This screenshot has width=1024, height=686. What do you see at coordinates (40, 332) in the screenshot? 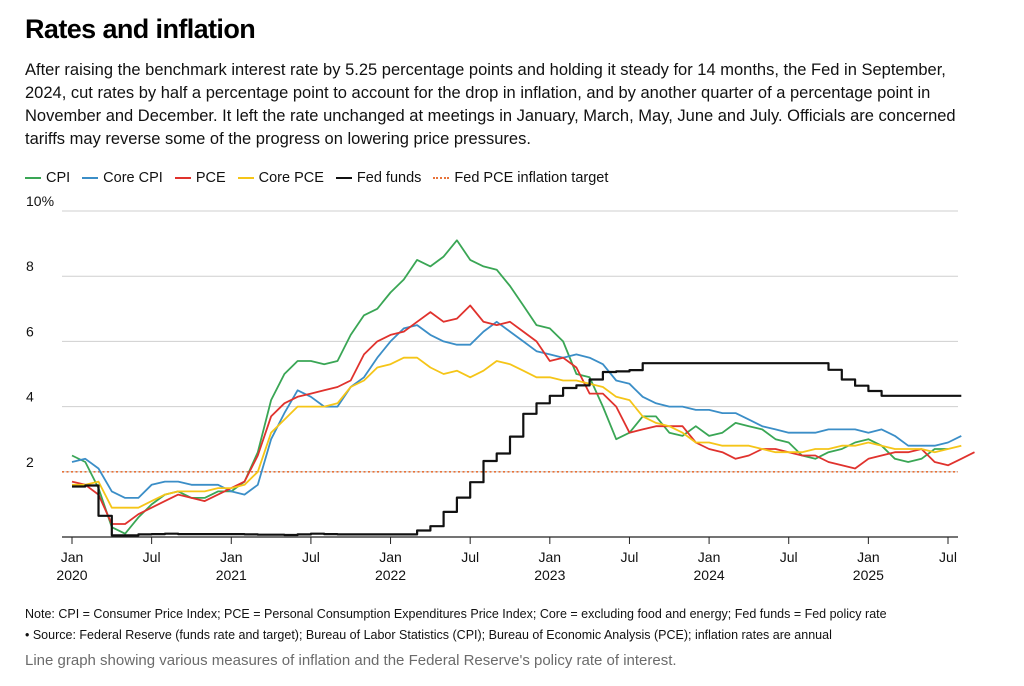
I see `y-axis-labels: 10% 8 6 4 2` at bounding box center [40, 332].